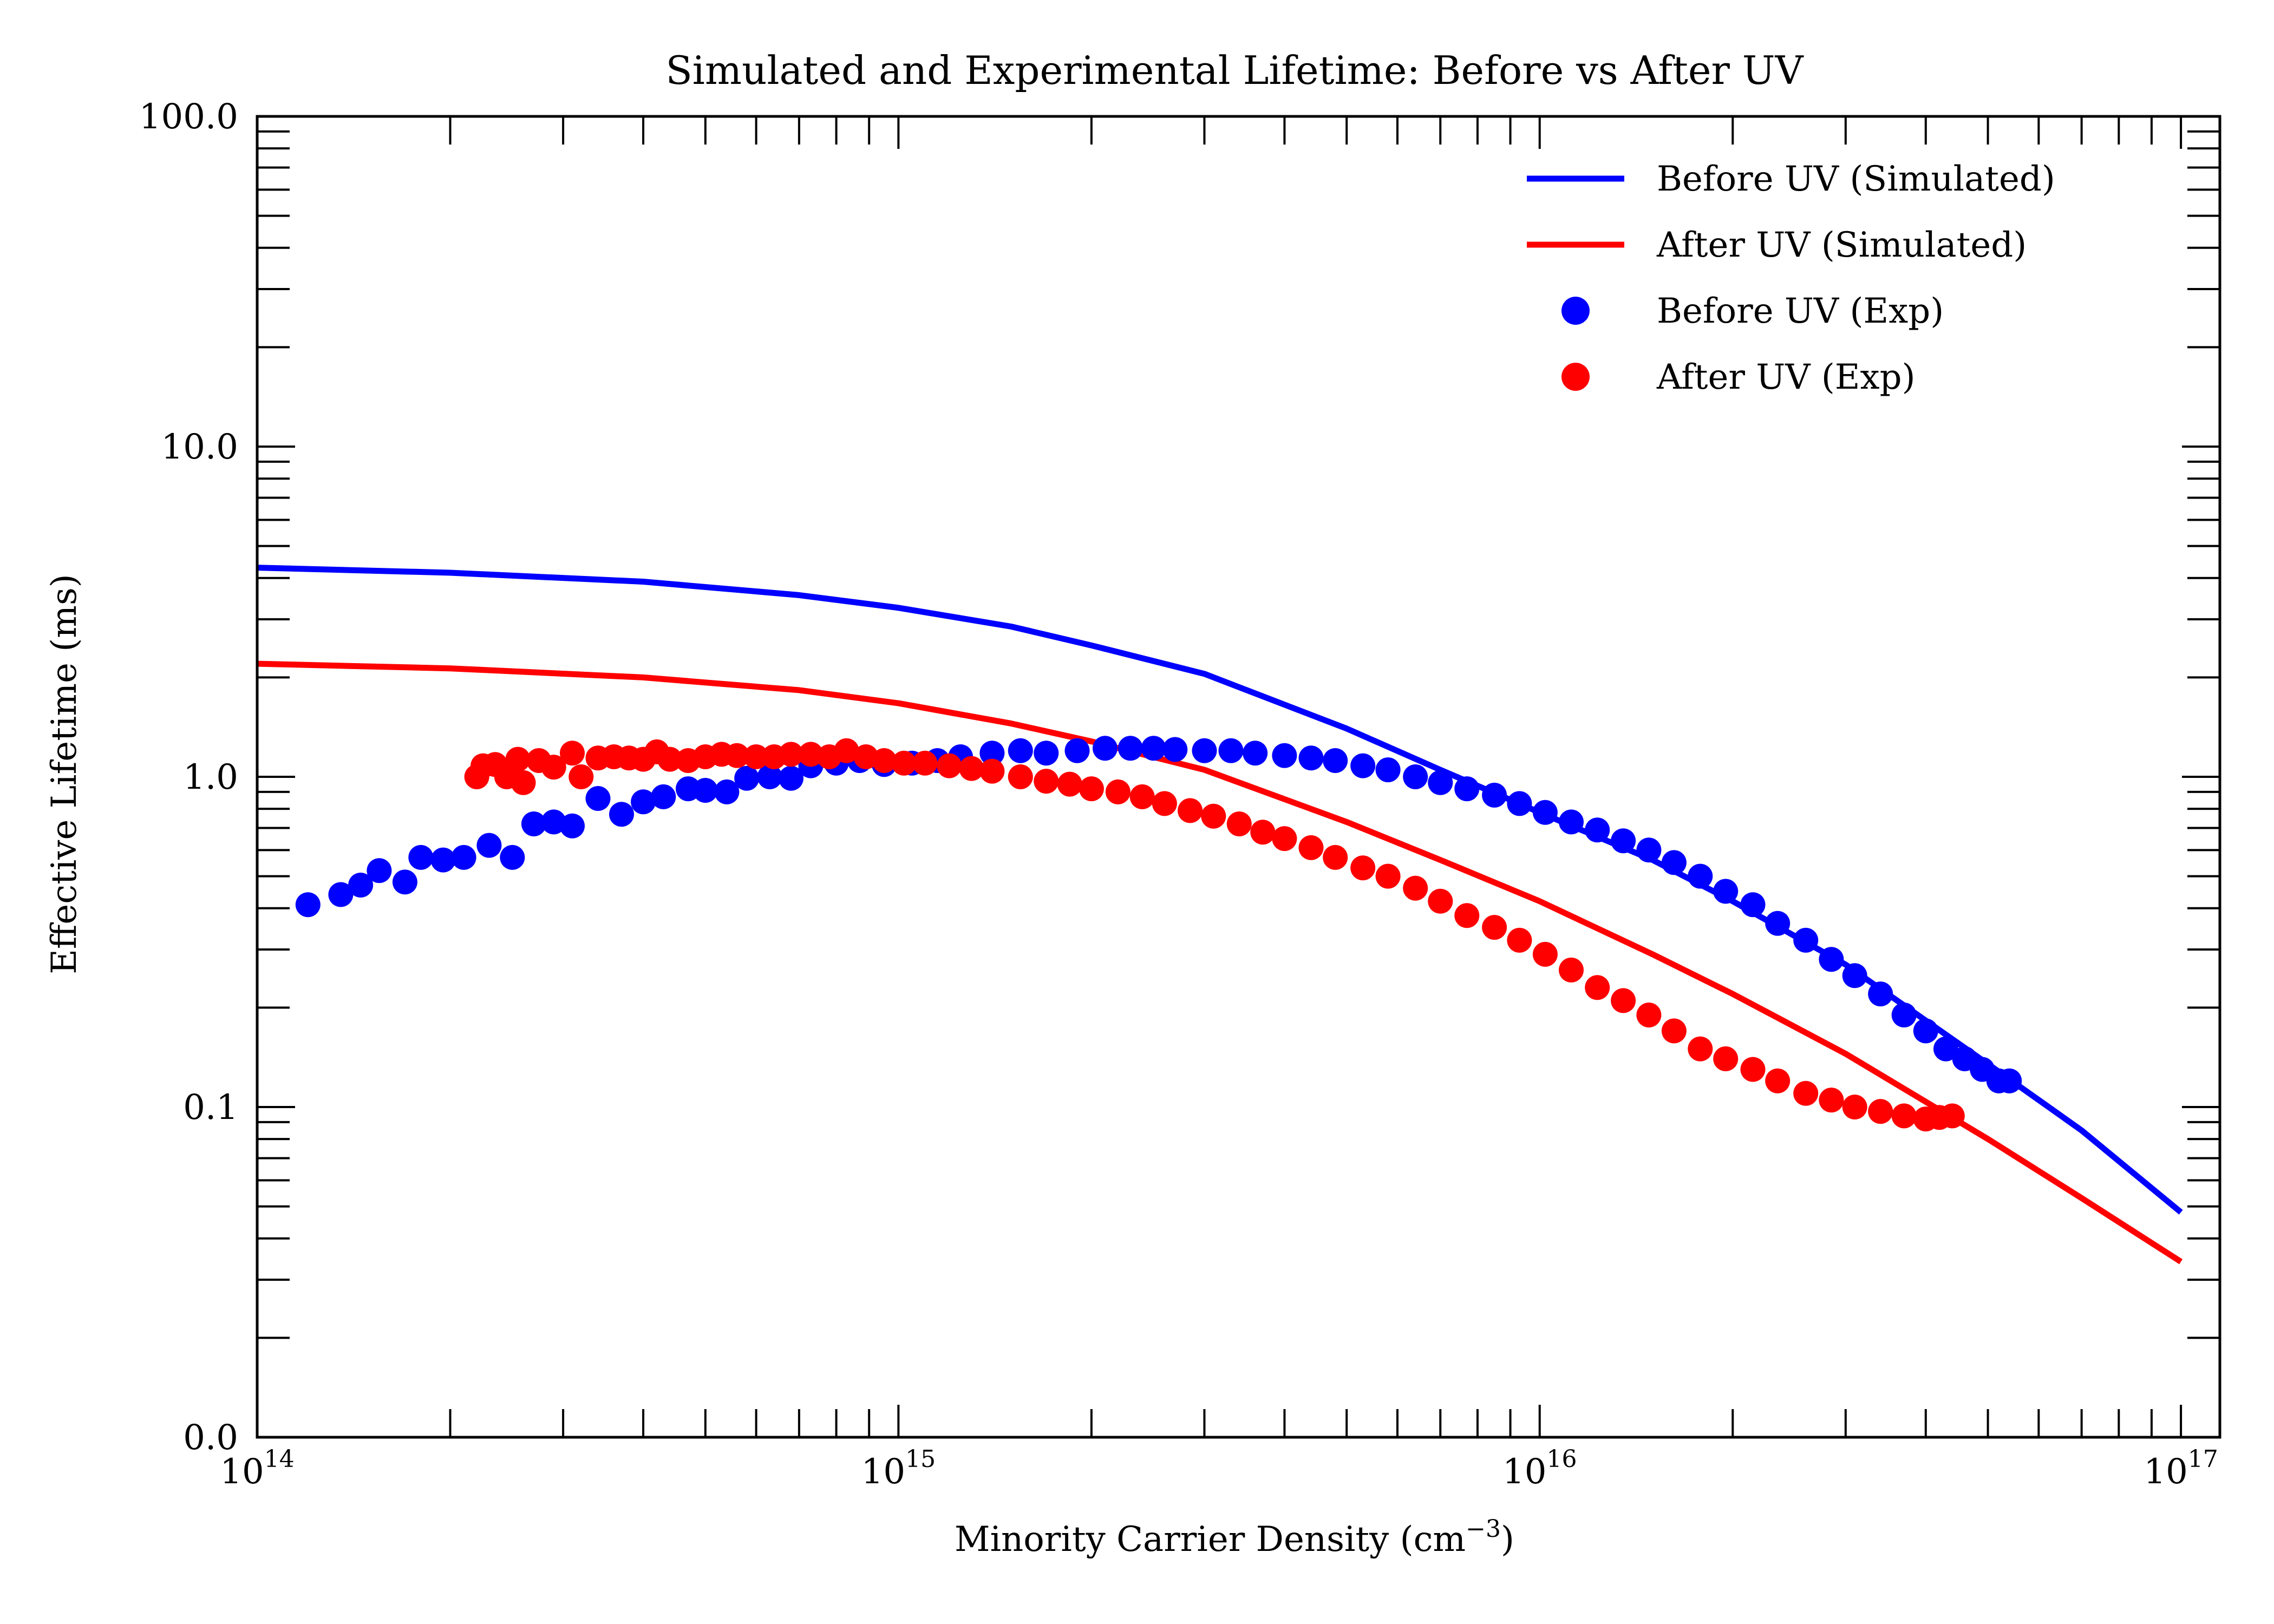 The image size is (2274, 1624). What do you see at coordinates (1484, 1529) in the screenshot?
I see `x-axis-label-superscript: −3` at bounding box center [1484, 1529].